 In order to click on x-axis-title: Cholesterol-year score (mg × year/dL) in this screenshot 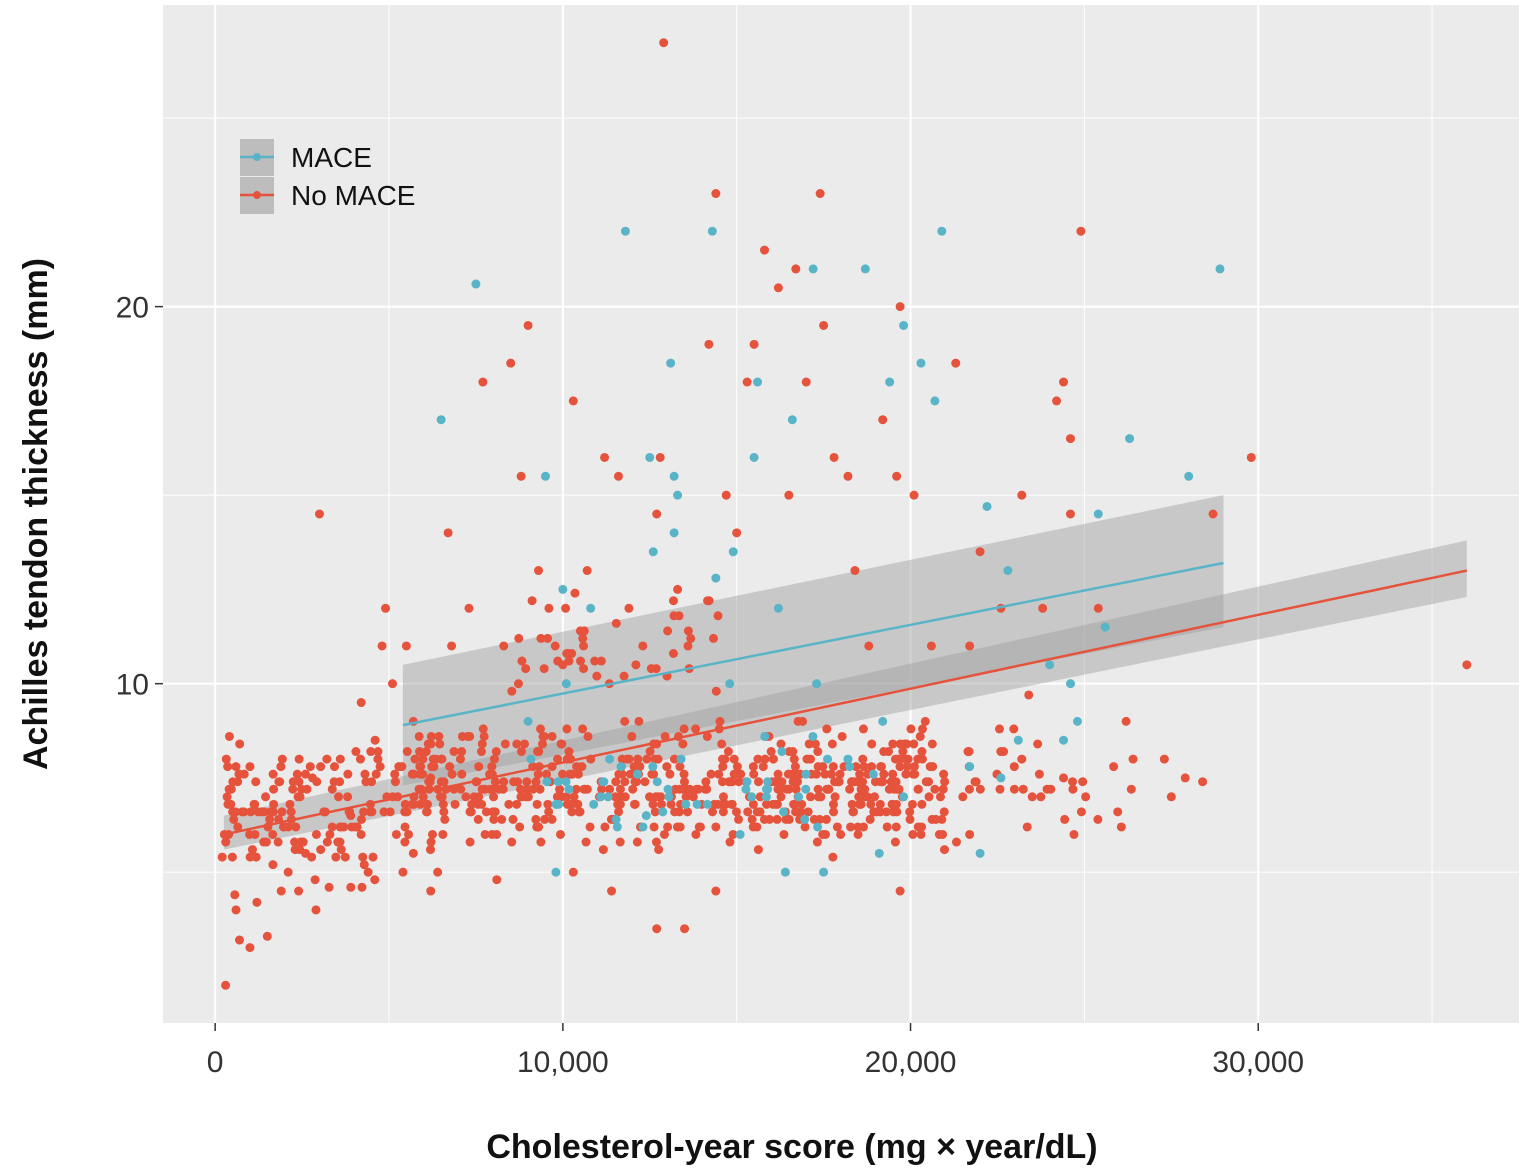, I will do `click(791, 1147)`.